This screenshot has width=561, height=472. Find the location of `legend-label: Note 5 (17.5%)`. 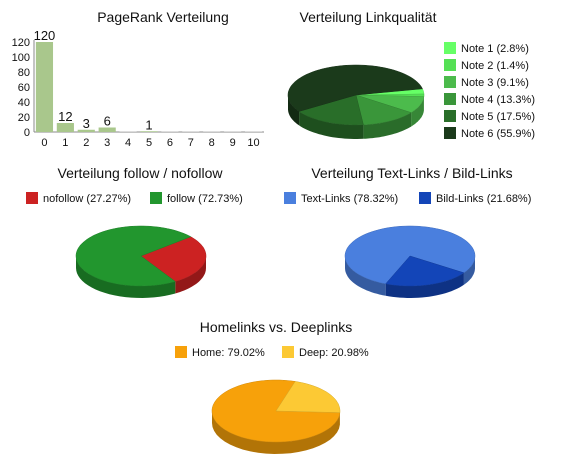

legend-label: Note 5 (17.5%) is located at coordinates (498, 117).